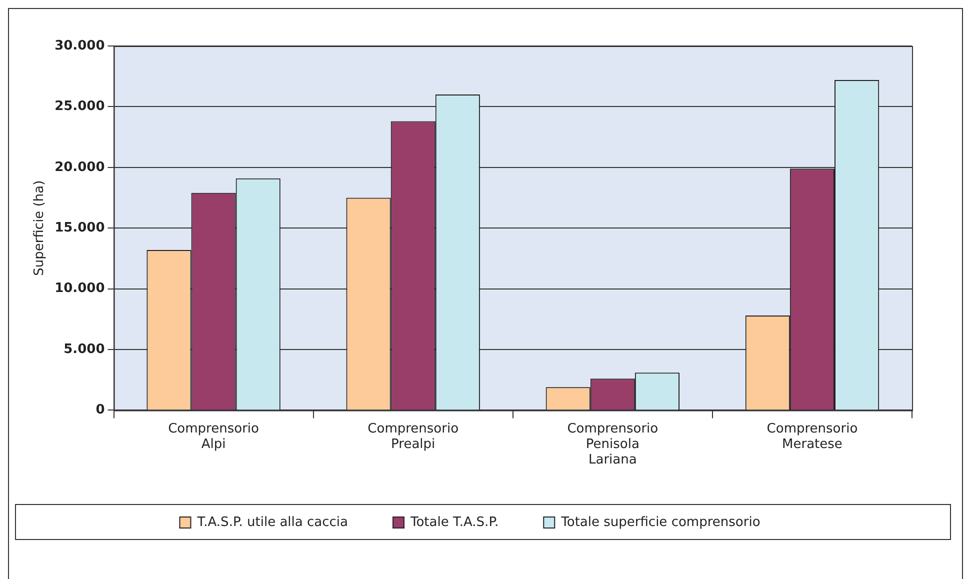 The width and height of the screenshot is (965, 579). What do you see at coordinates (100, 410) in the screenshot?
I see `y-tick-label: 0` at bounding box center [100, 410].